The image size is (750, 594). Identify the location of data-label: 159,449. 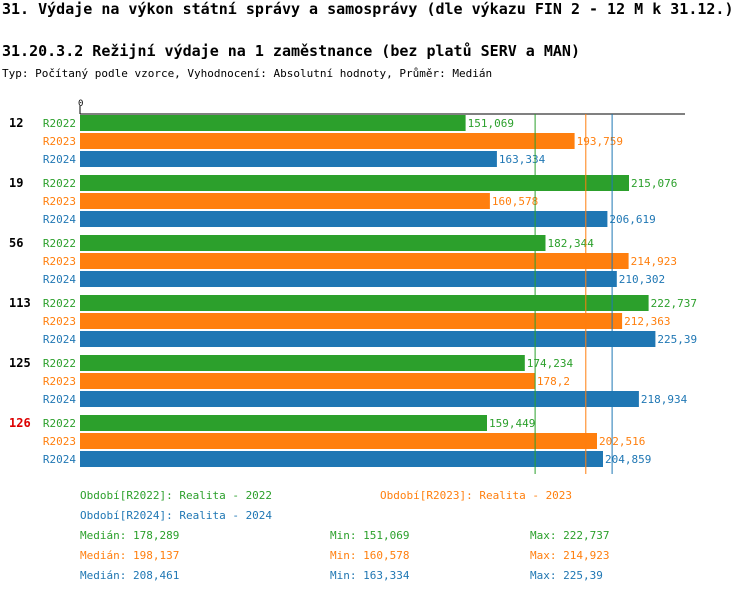
(512, 423).